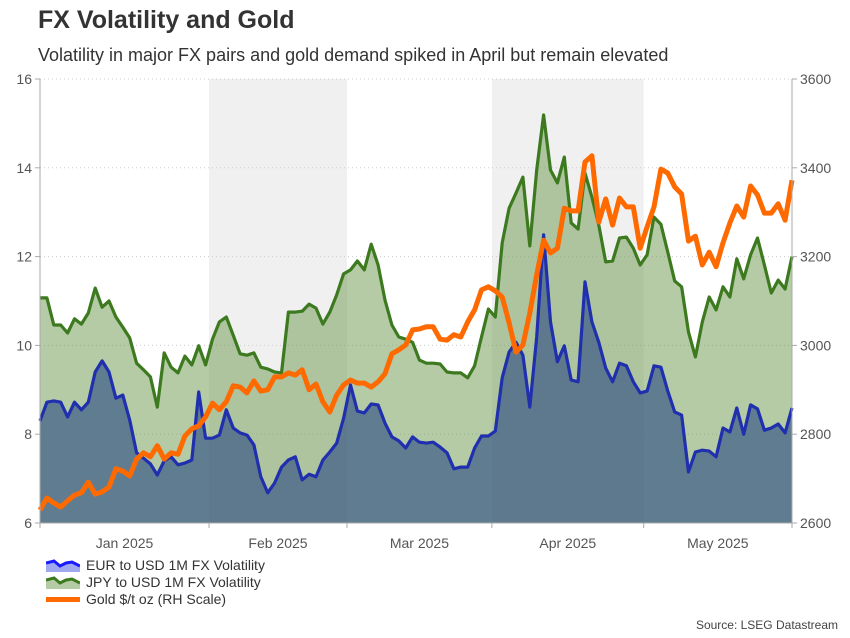  Describe the element at coordinates (28, 523) in the screenshot. I see `left-tick-label: 6` at that location.